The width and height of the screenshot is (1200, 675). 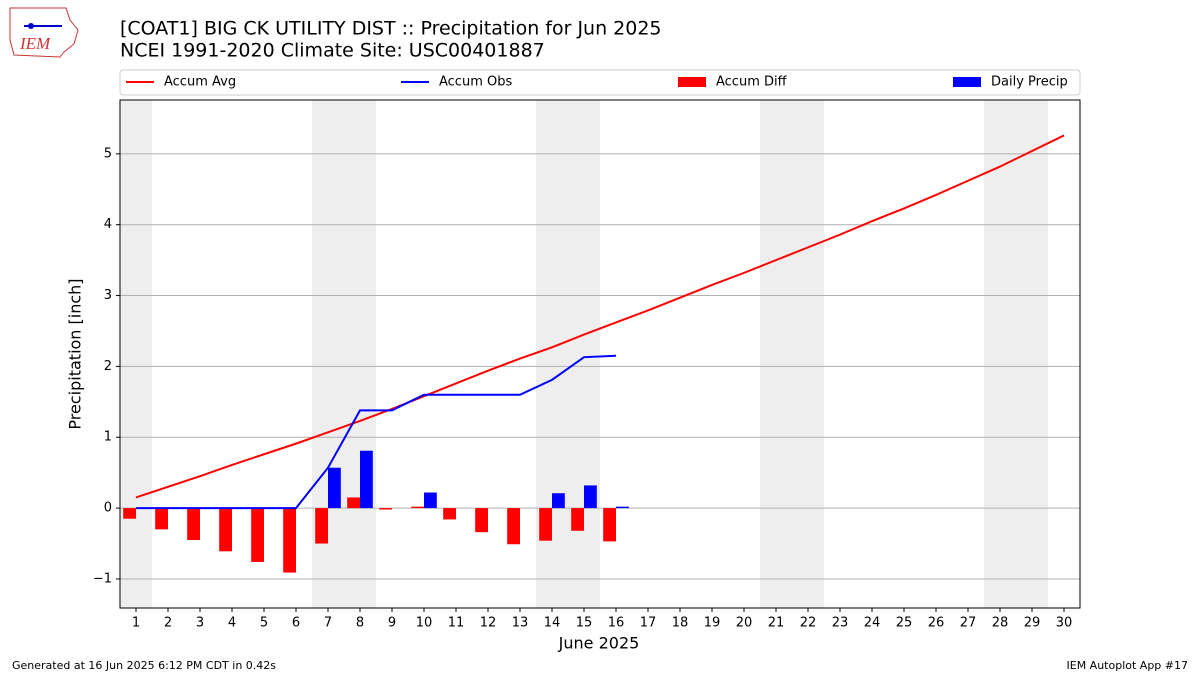 I want to click on x-tick-label: 6, so click(x=296, y=623).